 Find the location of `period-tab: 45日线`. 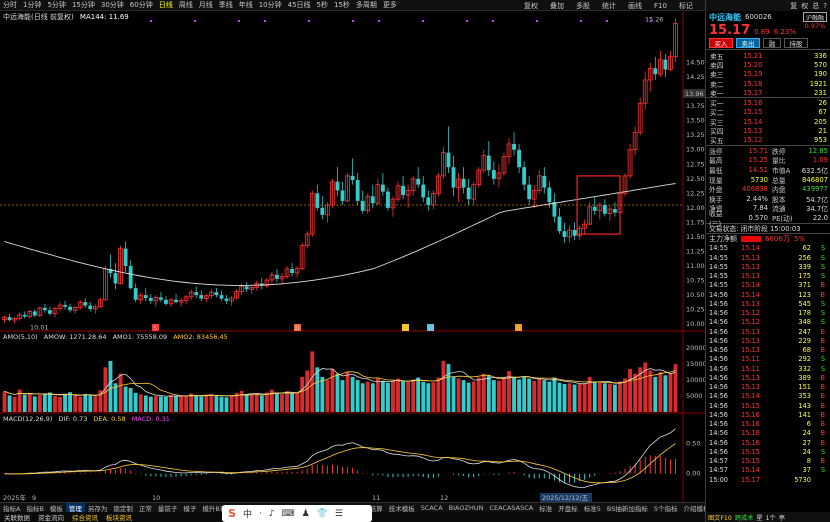

period-tab: 45日线 is located at coordinates (299, 5).